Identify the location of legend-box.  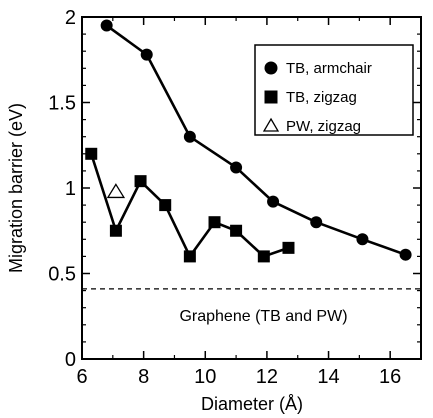
(334, 90).